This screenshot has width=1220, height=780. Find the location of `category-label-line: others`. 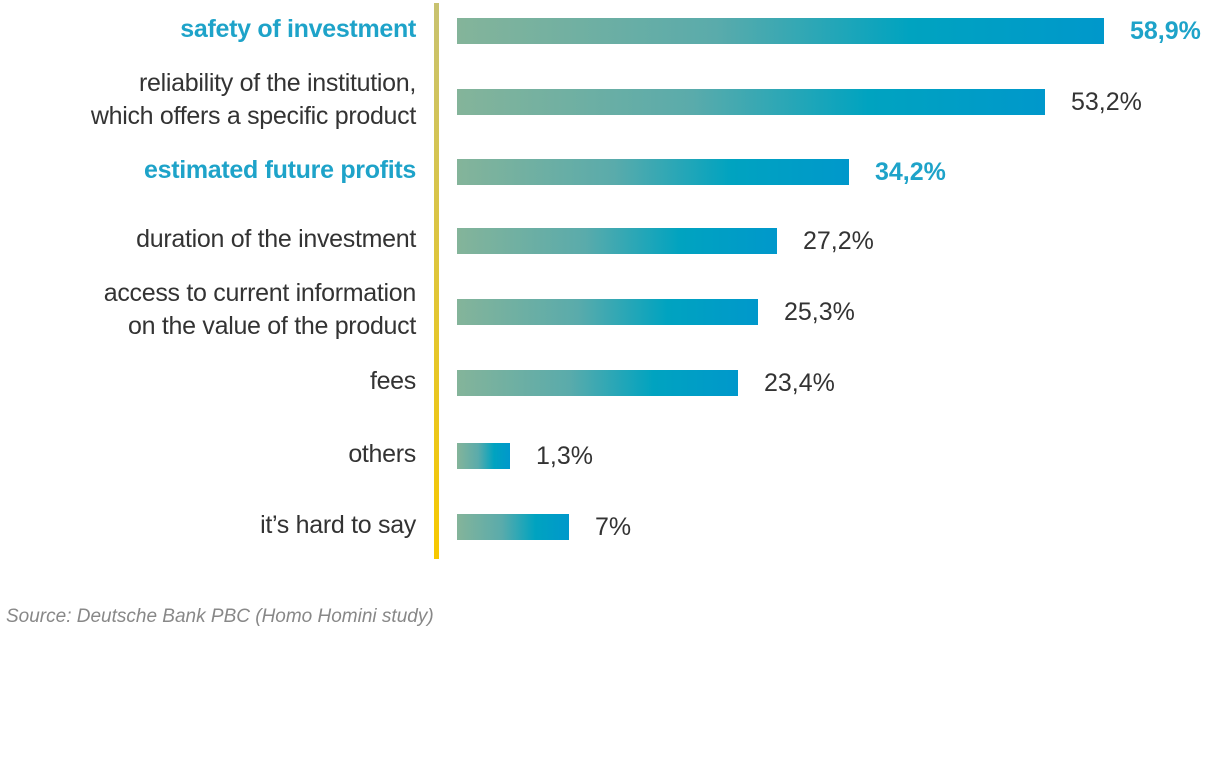

category-label-line: others is located at coordinates (382, 453).